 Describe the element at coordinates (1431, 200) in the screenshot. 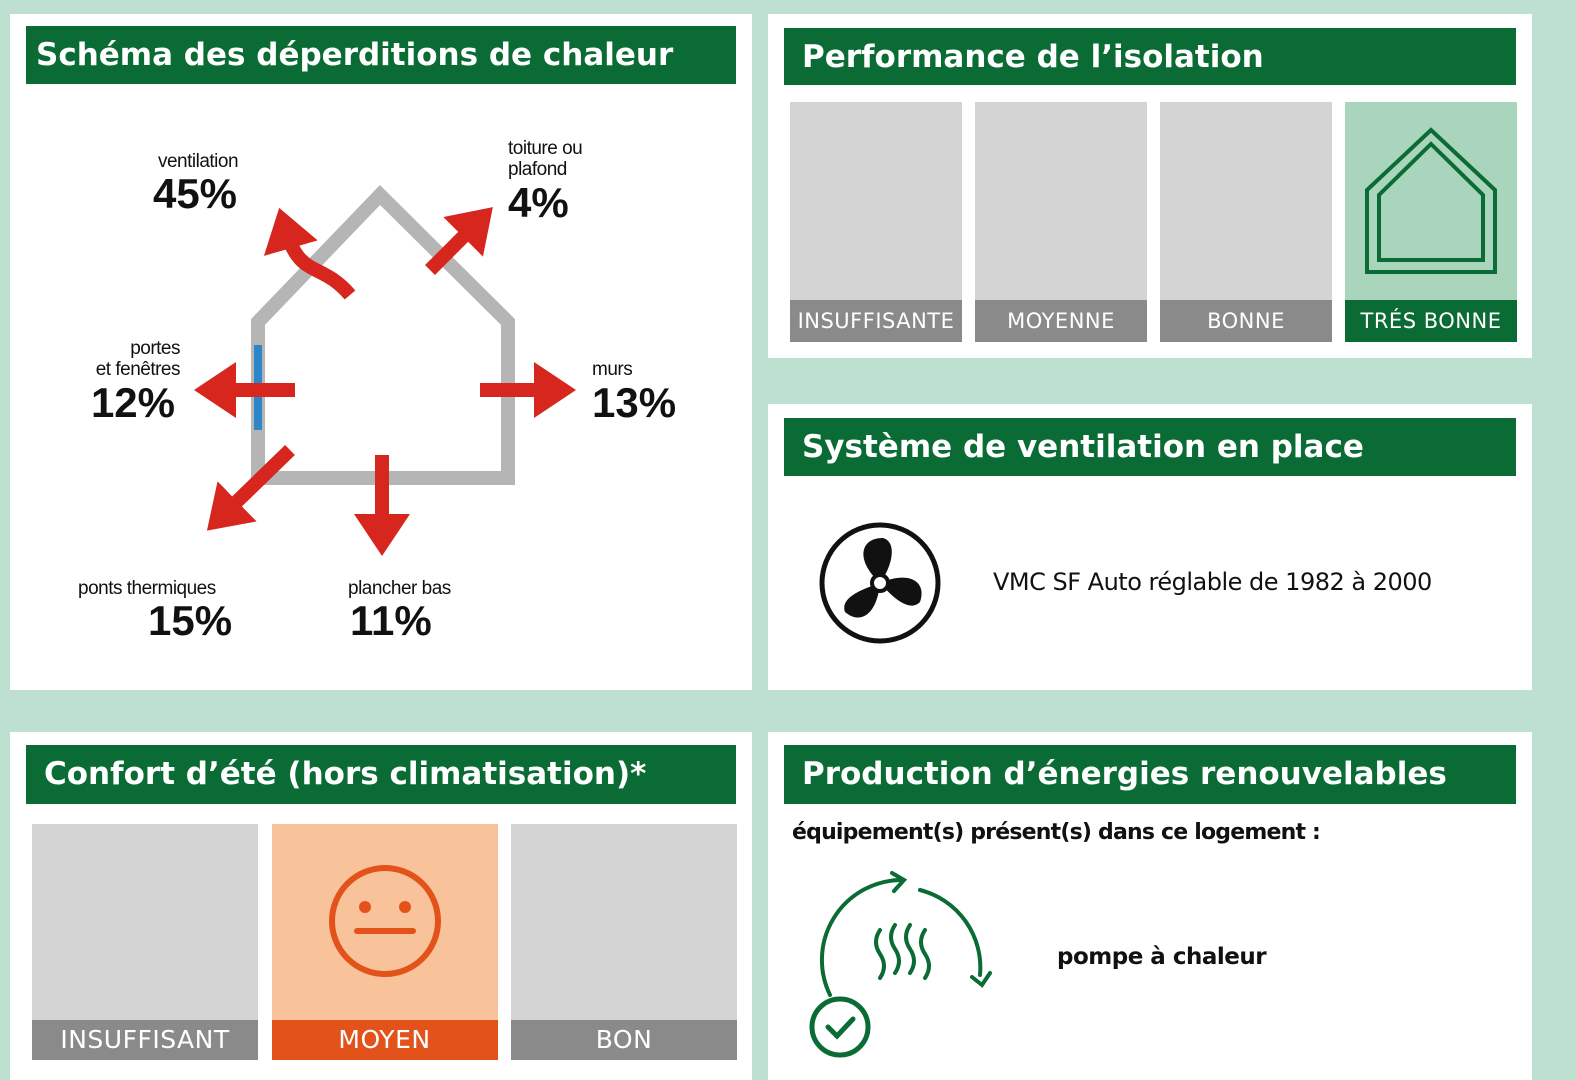

I see `house-icon` at that location.